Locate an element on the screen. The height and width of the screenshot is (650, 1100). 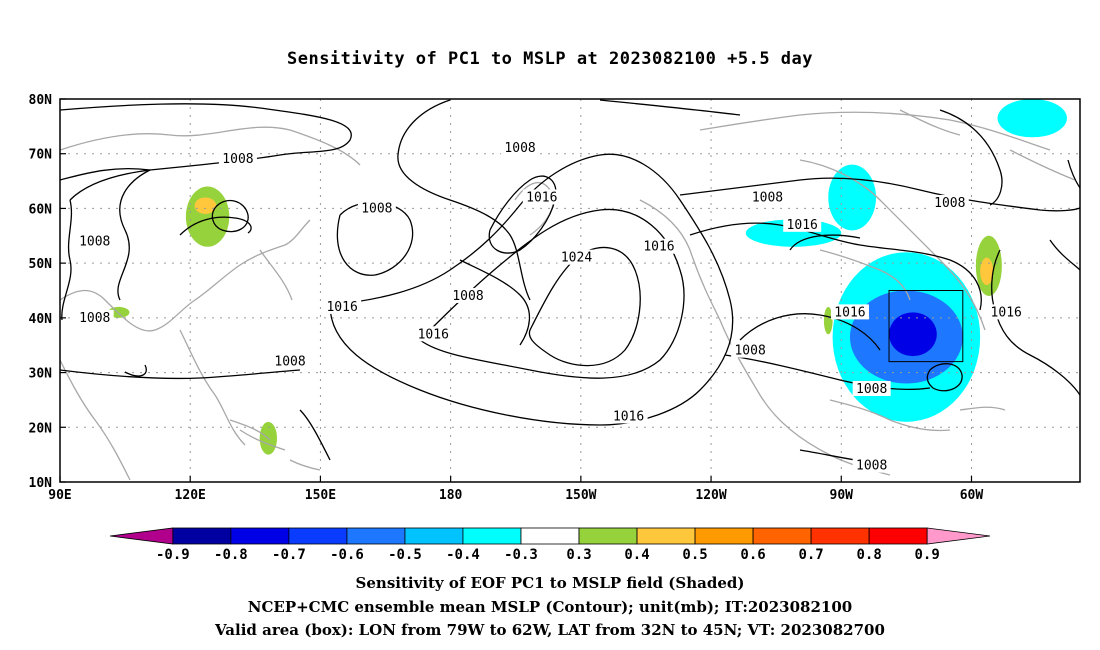
colorbar-level-label: 0.8 is located at coordinates (868, 555).